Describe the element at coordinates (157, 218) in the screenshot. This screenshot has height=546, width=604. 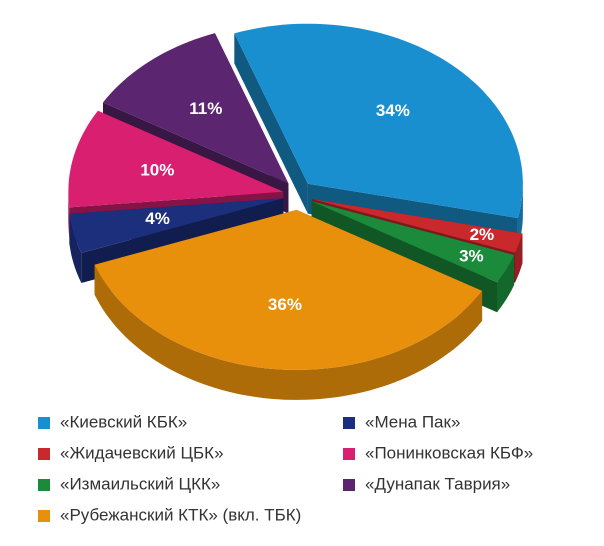
I see `value-label: 4%` at that location.